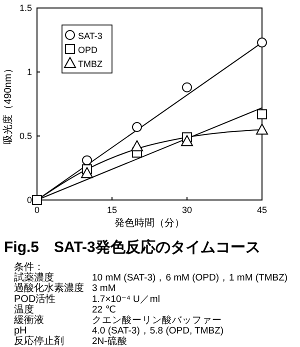 The width and height of the screenshot is (300, 347). I want to click on y-axis-title: 吸光度（490nm）, so click(8, 104).